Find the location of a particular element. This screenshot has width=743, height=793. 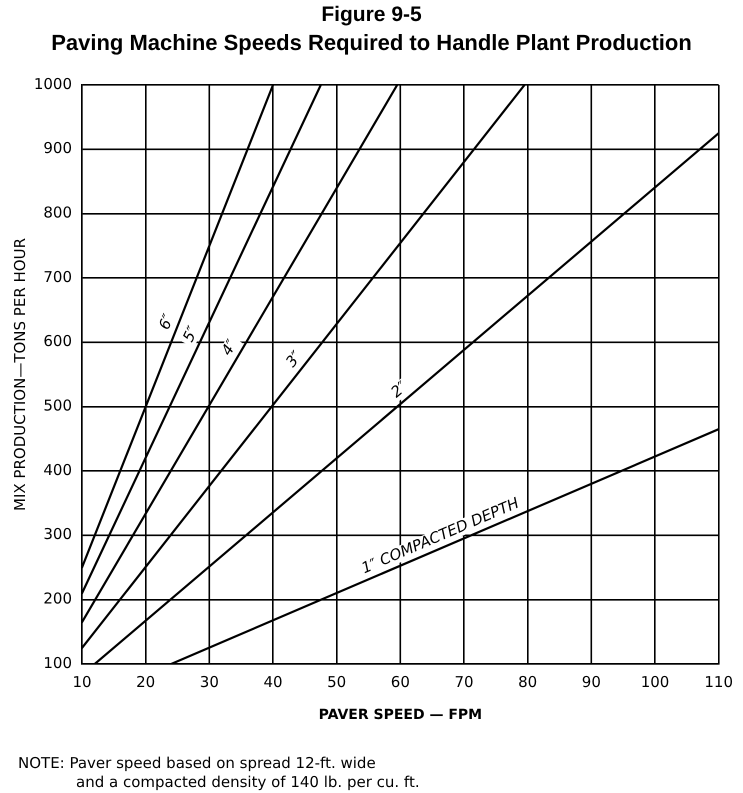

y-tick-label: 500 is located at coordinates (57, 405).